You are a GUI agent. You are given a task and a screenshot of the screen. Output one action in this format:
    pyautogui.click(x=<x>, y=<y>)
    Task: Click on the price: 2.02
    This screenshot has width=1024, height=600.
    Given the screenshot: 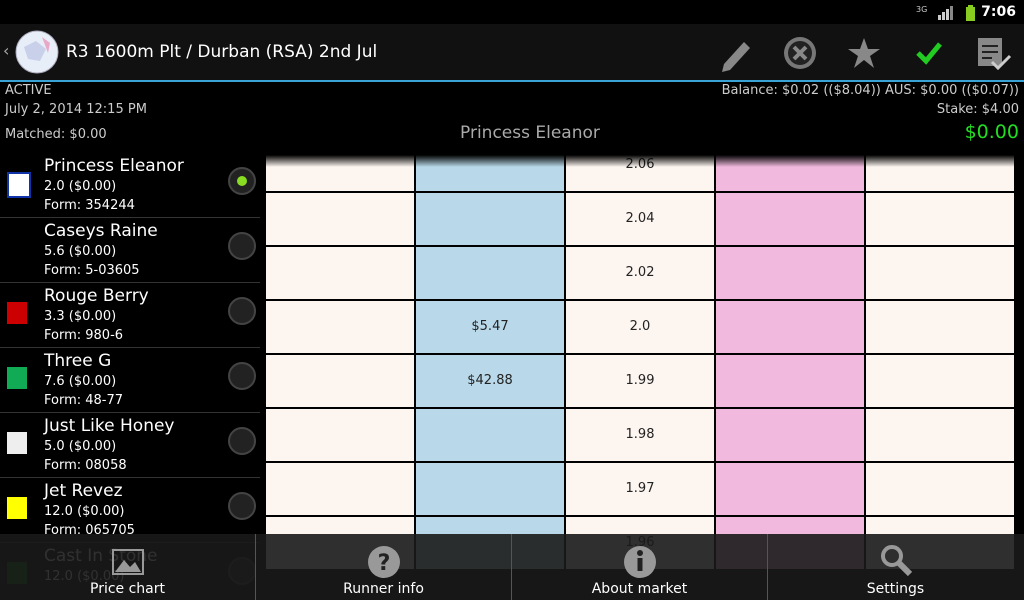 What is the action you would take?
    pyautogui.click(x=640, y=273)
    